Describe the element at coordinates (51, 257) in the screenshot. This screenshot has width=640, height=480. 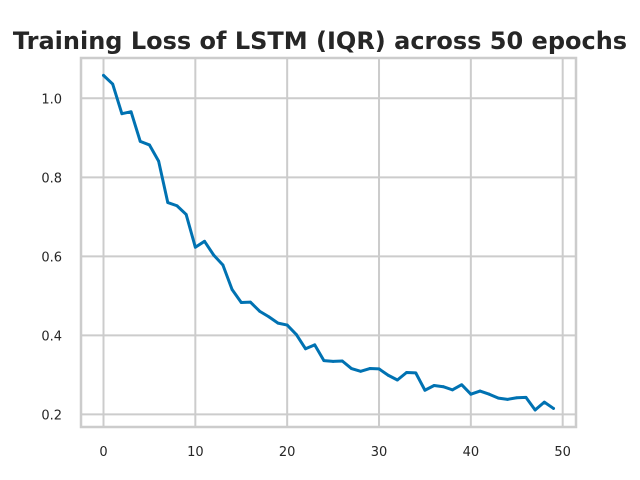
I see `y-tick-label: 0.6` at that location.